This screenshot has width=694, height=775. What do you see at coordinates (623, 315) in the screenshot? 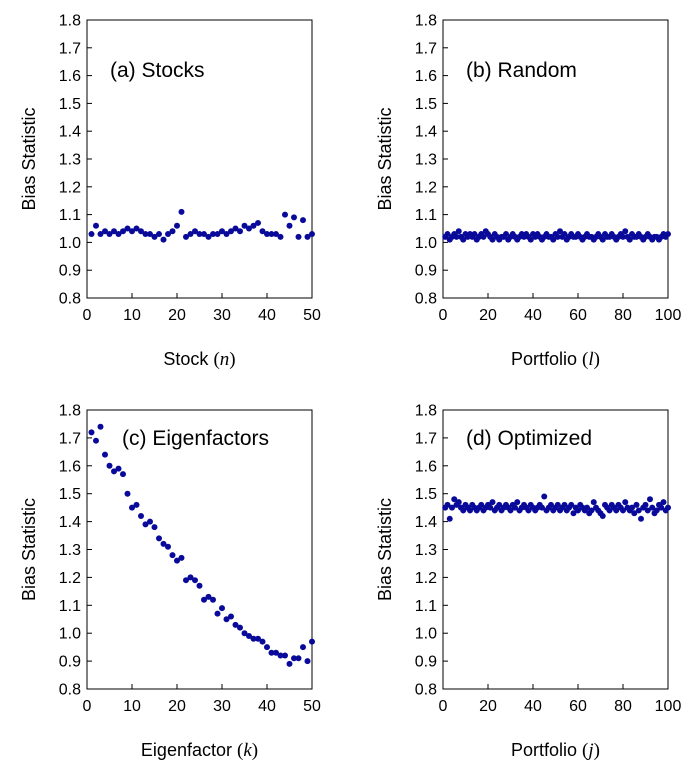
I see `x-tick-label: 80` at bounding box center [623, 315].